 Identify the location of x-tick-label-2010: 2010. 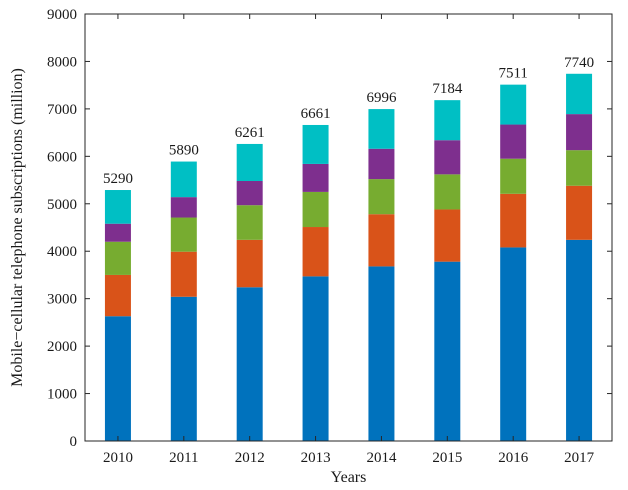
(118, 458).